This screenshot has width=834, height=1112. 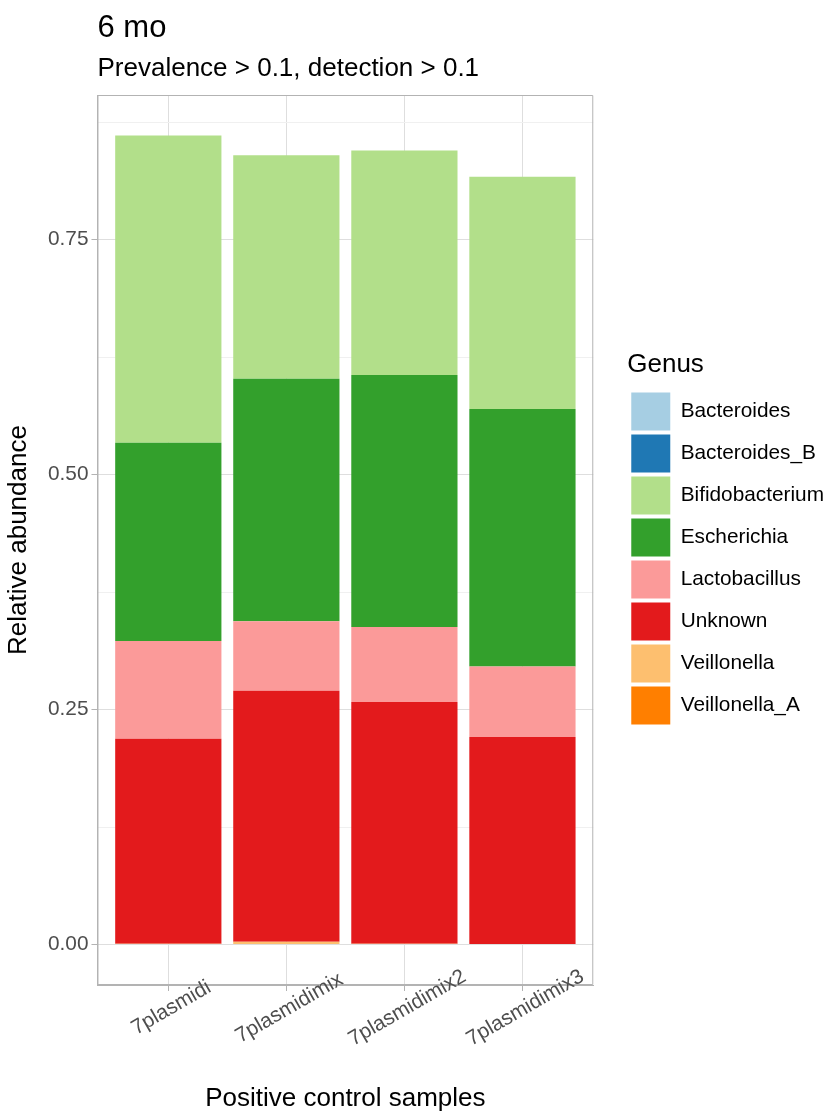 I want to click on y-axis-title: Relative abundance, so click(x=17, y=540).